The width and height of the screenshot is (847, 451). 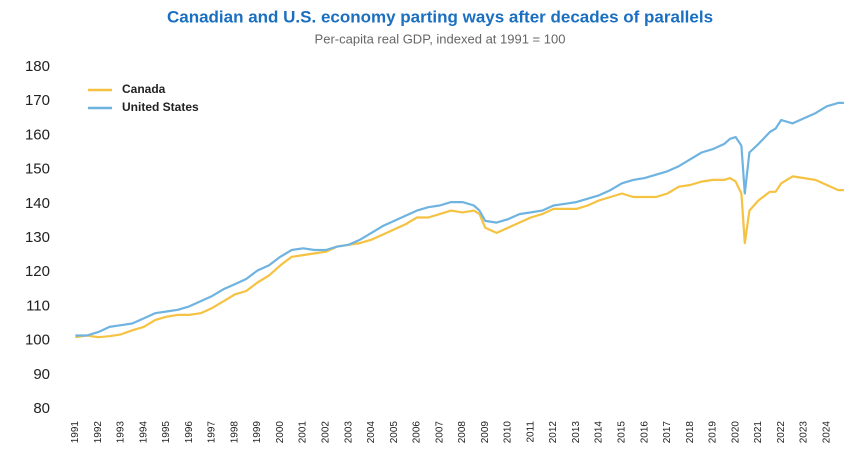 I want to click on x-tick-label: 2017, so click(x=667, y=432).